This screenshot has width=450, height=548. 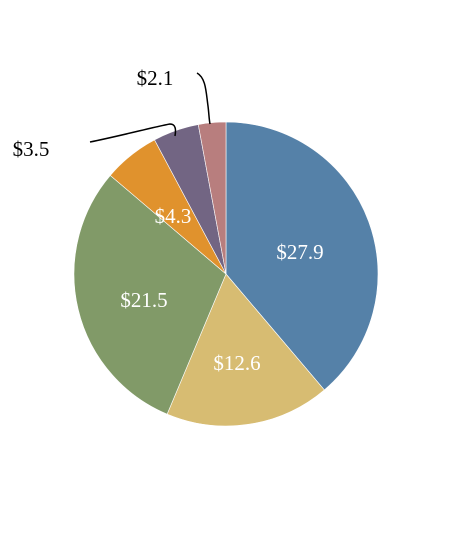 What do you see at coordinates (31, 149) in the screenshot?
I see `slice-data-label-5: $3.5` at bounding box center [31, 149].